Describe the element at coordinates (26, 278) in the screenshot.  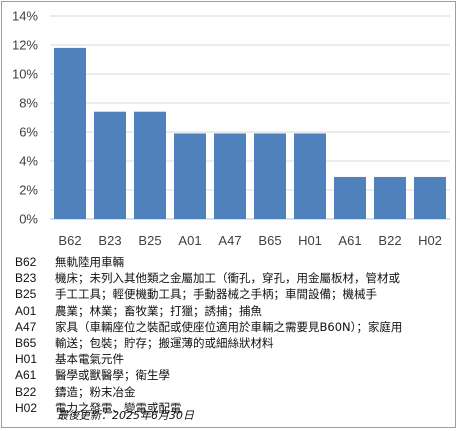
I see `legend-code: B23` at that location.